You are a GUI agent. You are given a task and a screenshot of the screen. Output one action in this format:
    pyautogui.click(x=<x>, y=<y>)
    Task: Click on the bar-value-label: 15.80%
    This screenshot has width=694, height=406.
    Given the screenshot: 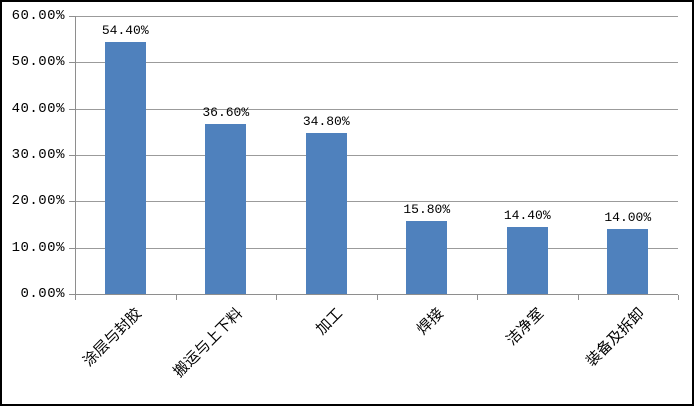 What is the action you would take?
    pyautogui.click(x=427, y=209)
    